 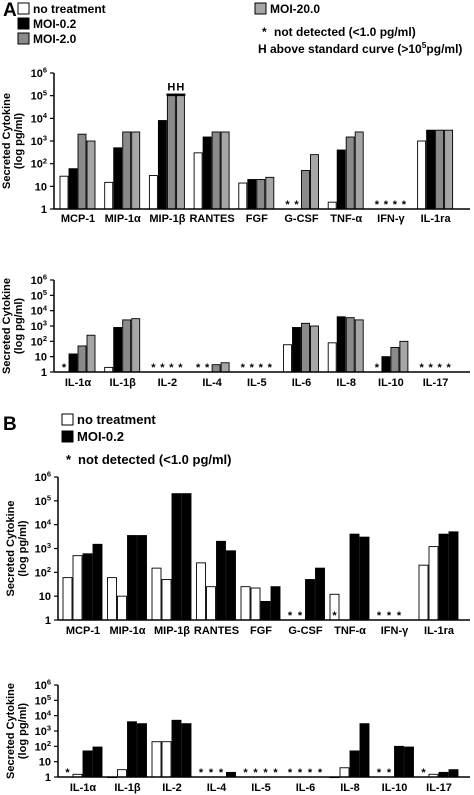 What do you see at coordinates (261, 631) in the screenshot?
I see `x-tick-label: FGF` at bounding box center [261, 631].